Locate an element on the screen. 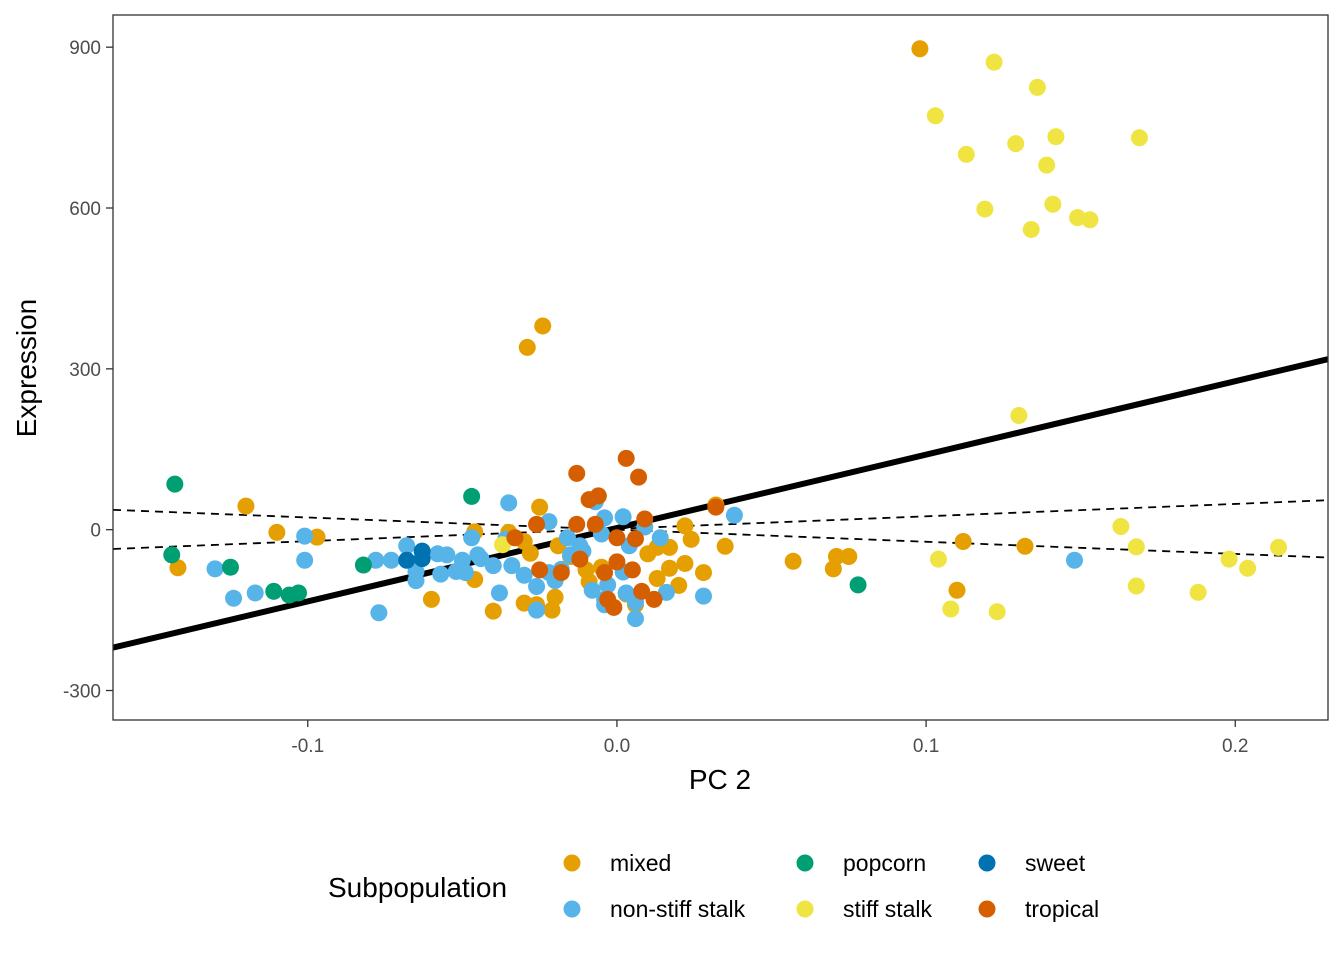 This screenshot has width=1344, height=960. x-tick-label: -0.1 is located at coordinates (307, 746).